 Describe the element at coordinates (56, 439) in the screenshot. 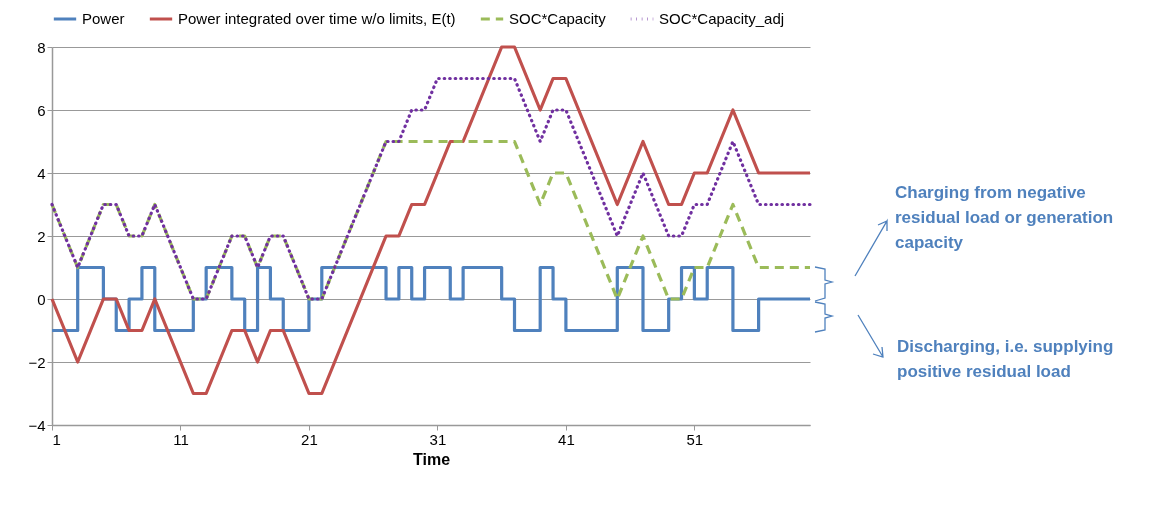

I see `x-tick-label: 1` at that location.